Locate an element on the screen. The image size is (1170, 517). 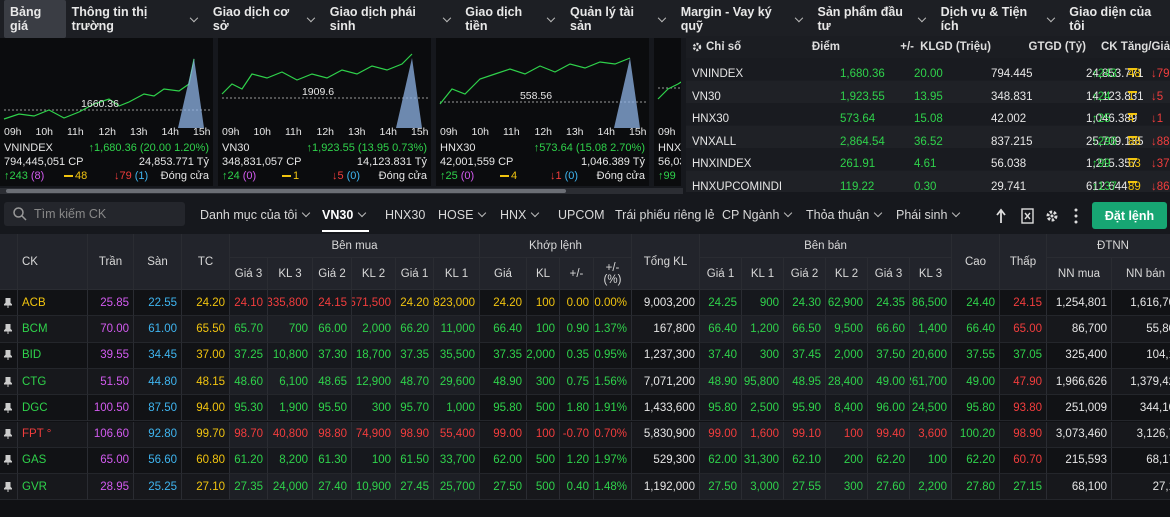
nav-item: Giao dịch tiền is located at coordinates (511, 19).